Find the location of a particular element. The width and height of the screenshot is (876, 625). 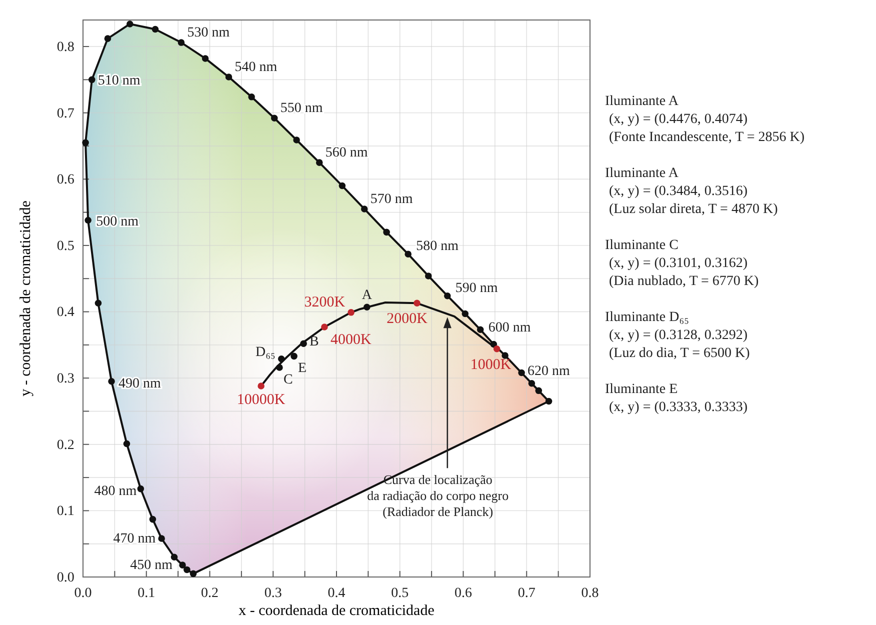

annotation: 500 nm is located at coordinates (117, 222).